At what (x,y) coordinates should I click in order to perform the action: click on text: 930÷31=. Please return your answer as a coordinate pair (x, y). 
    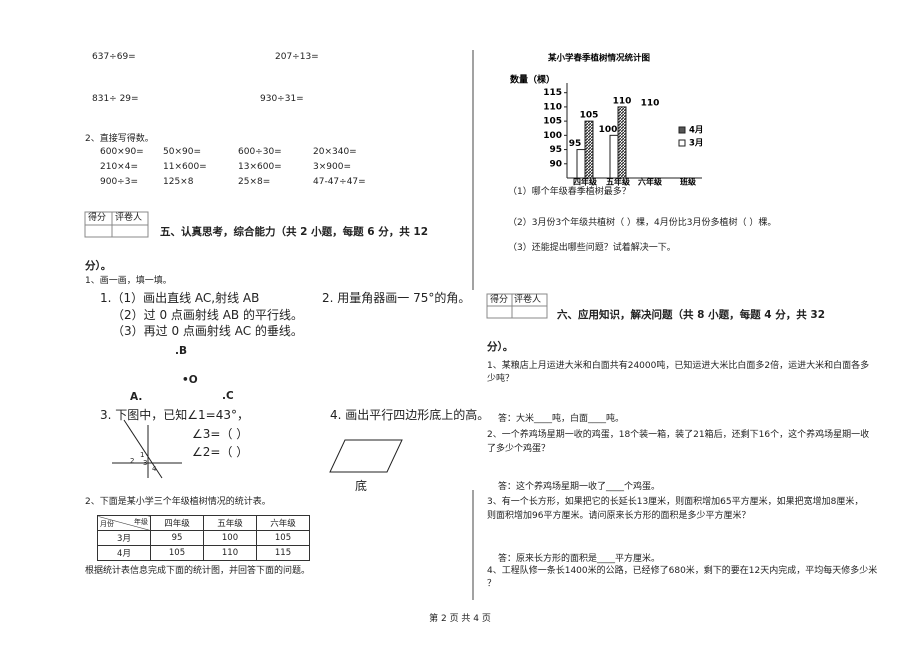
    Looking at the image, I should click on (282, 99).